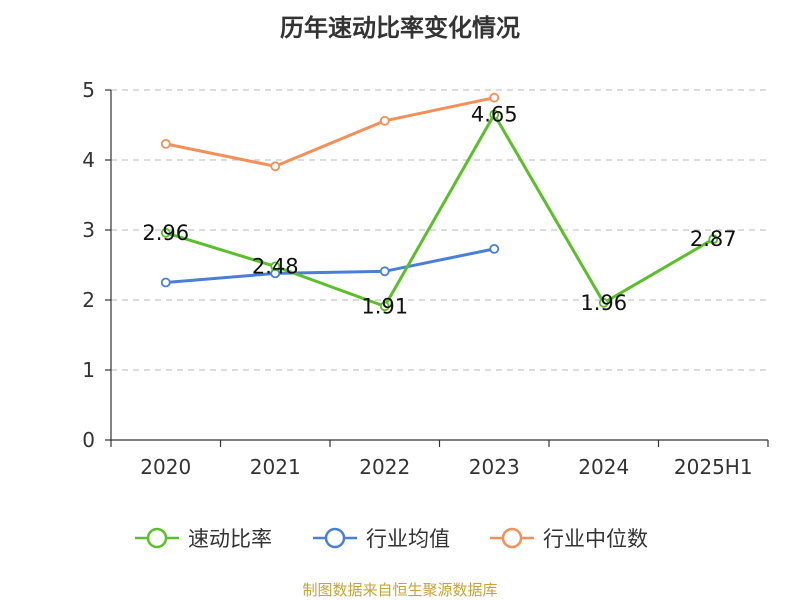 Image resolution: width=800 pixels, height=600 pixels. I want to click on data-label-0-3: 4.65, so click(494, 115).